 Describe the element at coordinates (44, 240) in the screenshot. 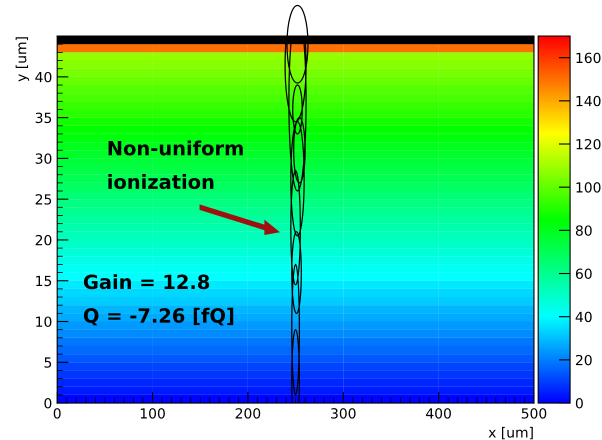

I see `y-tick-label: 20` at that location.